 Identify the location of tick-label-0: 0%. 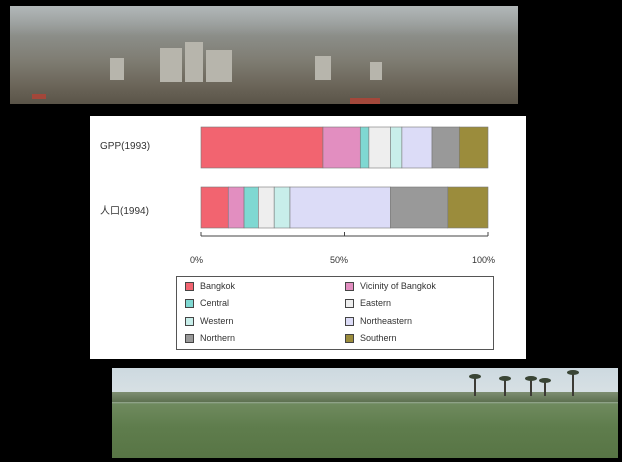
(197, 260).